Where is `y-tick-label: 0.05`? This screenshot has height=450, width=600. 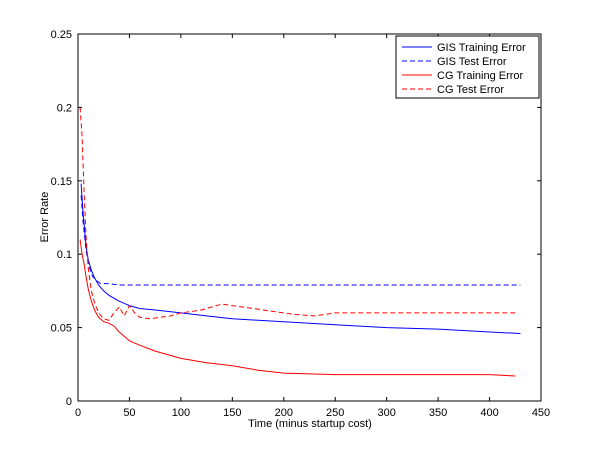
y-tick-label: 0.05 is located at coordinates (61, 329).